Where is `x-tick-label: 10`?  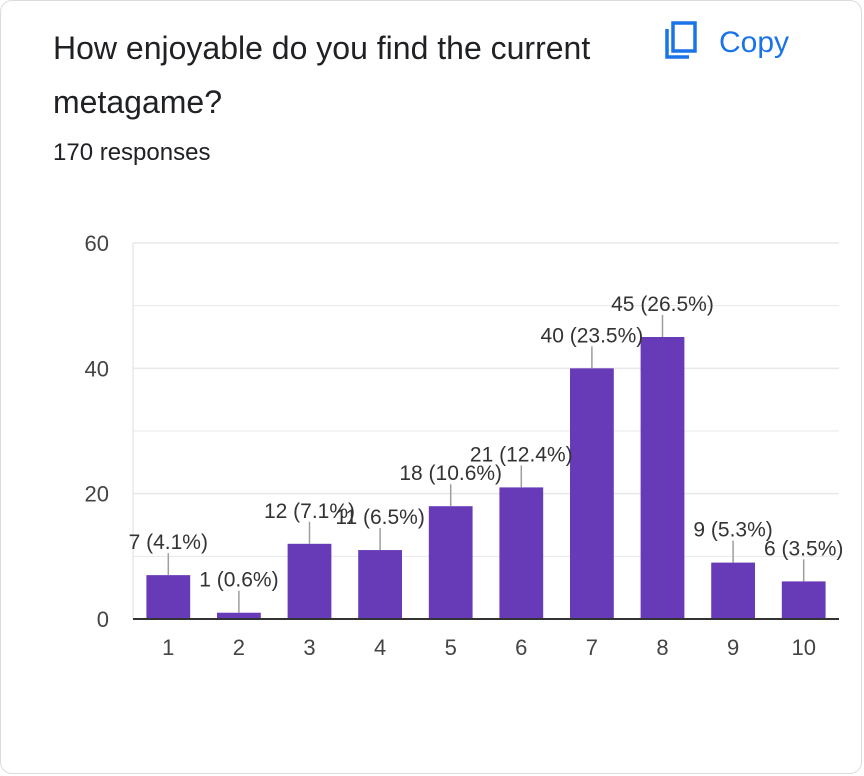 x-tick-label: 10 is located at coordinates (803, 647).